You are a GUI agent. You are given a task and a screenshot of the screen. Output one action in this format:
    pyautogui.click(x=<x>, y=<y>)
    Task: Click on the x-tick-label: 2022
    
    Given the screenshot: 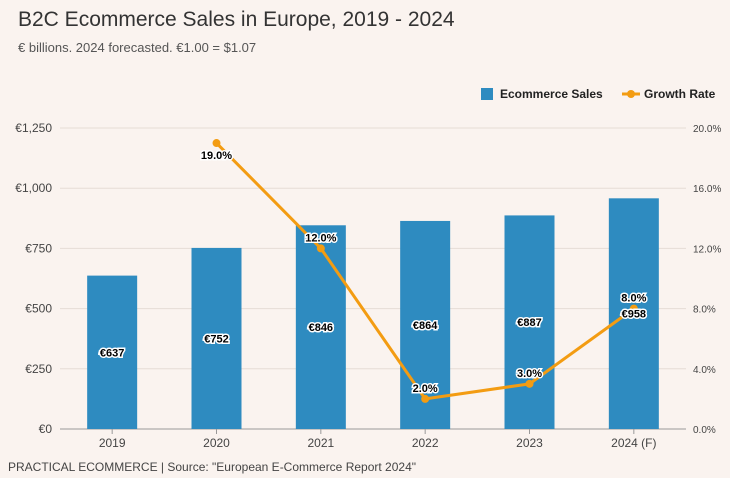 What is the action you would take?
    pyautogui.click(x=425, y=443)
    